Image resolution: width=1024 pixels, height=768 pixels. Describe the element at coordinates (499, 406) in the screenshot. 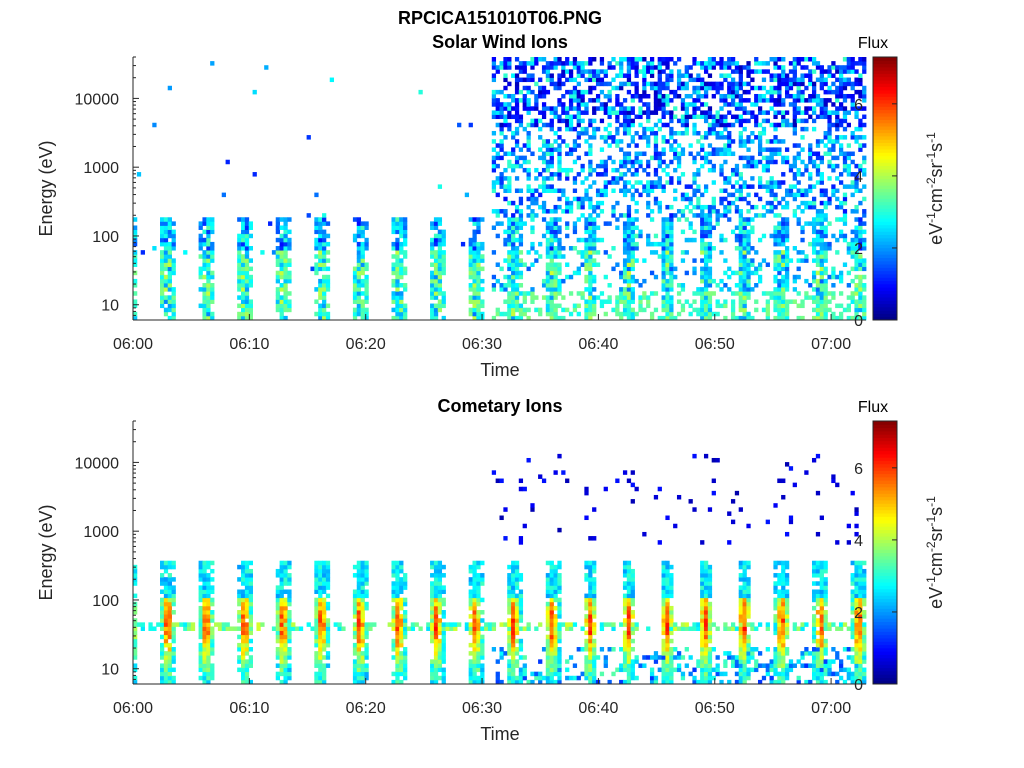

I see `panel-title: Cometary Ions` at that location.